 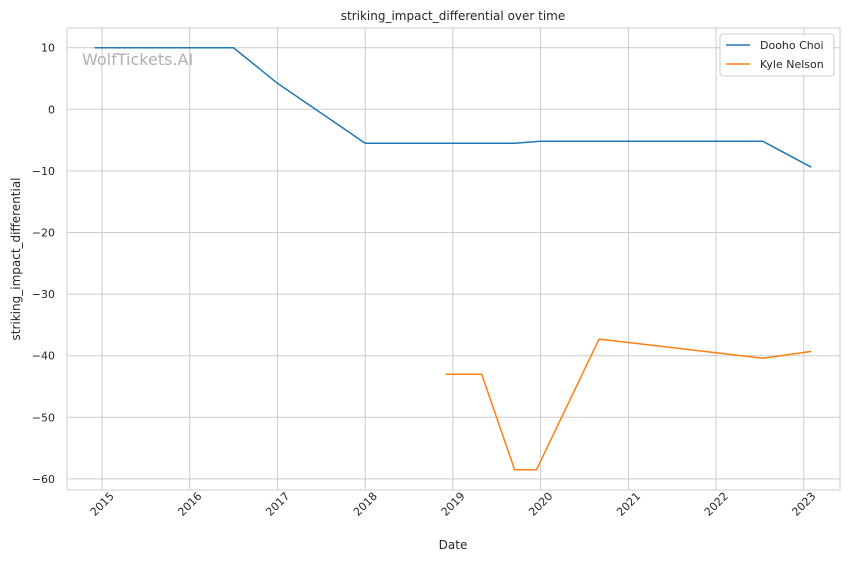 What do you see at coordinates (137, 59) in the screenshot?
I see `watermark: WolfTickets.AI` at bounding box center [137, 59].